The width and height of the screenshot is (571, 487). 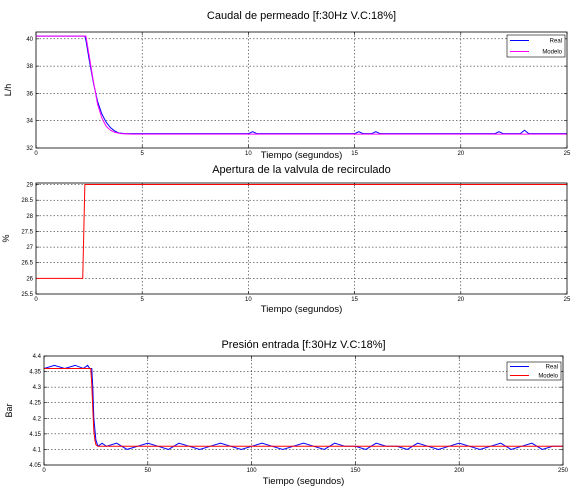 What do you see at coordinates (29, 67) in the screenshot?
I see `y-tick-label: 38` at bounding box center [29, 67].